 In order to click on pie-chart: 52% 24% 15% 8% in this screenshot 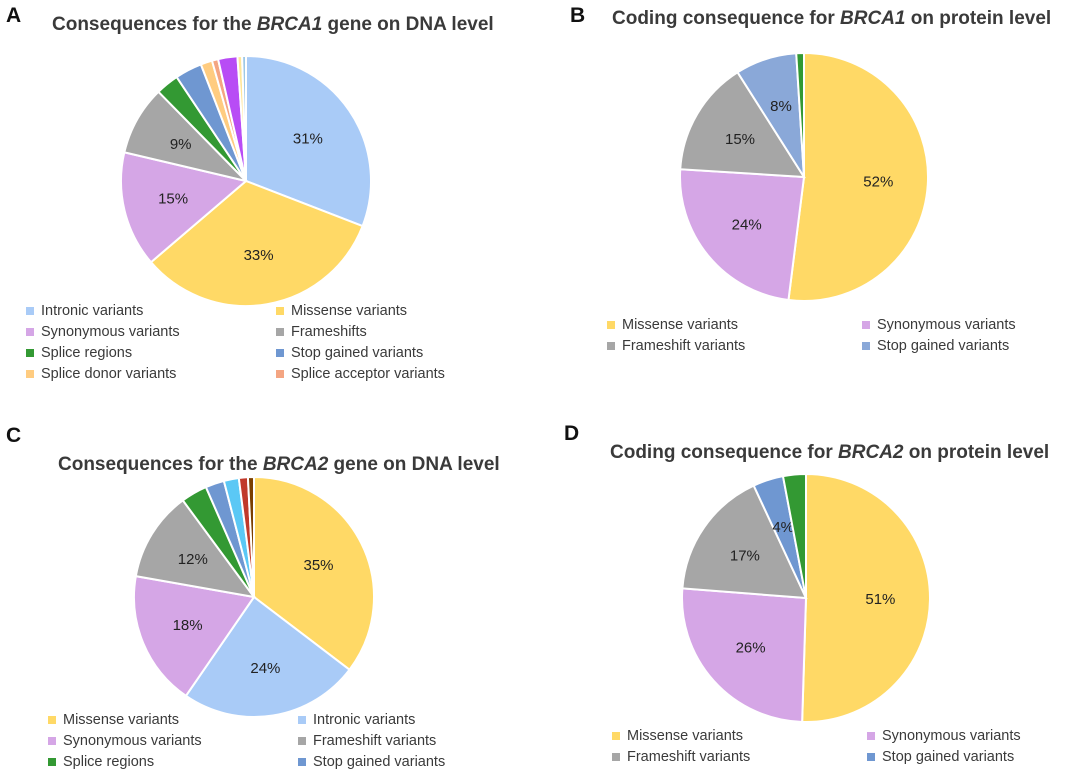, I will do `click(804, 176)`.